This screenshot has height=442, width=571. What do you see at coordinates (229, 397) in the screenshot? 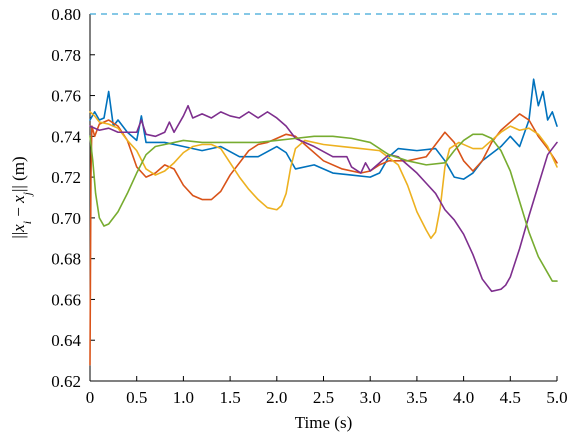
I see `x-tick-label: 1.5` at bounding box center [229, 397].